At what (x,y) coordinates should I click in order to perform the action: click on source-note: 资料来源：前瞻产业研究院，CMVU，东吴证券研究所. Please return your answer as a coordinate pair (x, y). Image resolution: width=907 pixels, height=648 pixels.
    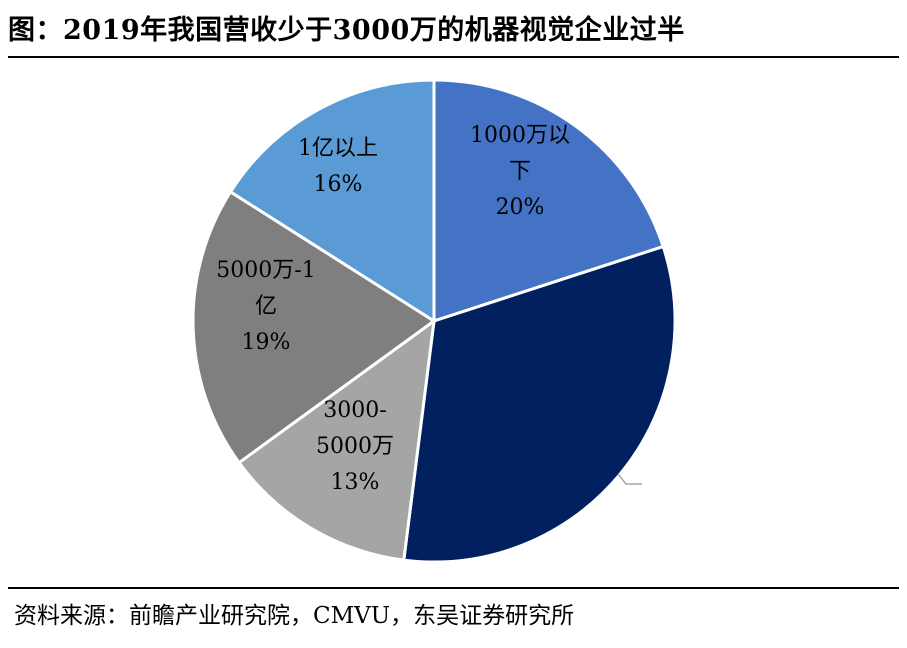
    Looking at the image, I should click on (294, 613).